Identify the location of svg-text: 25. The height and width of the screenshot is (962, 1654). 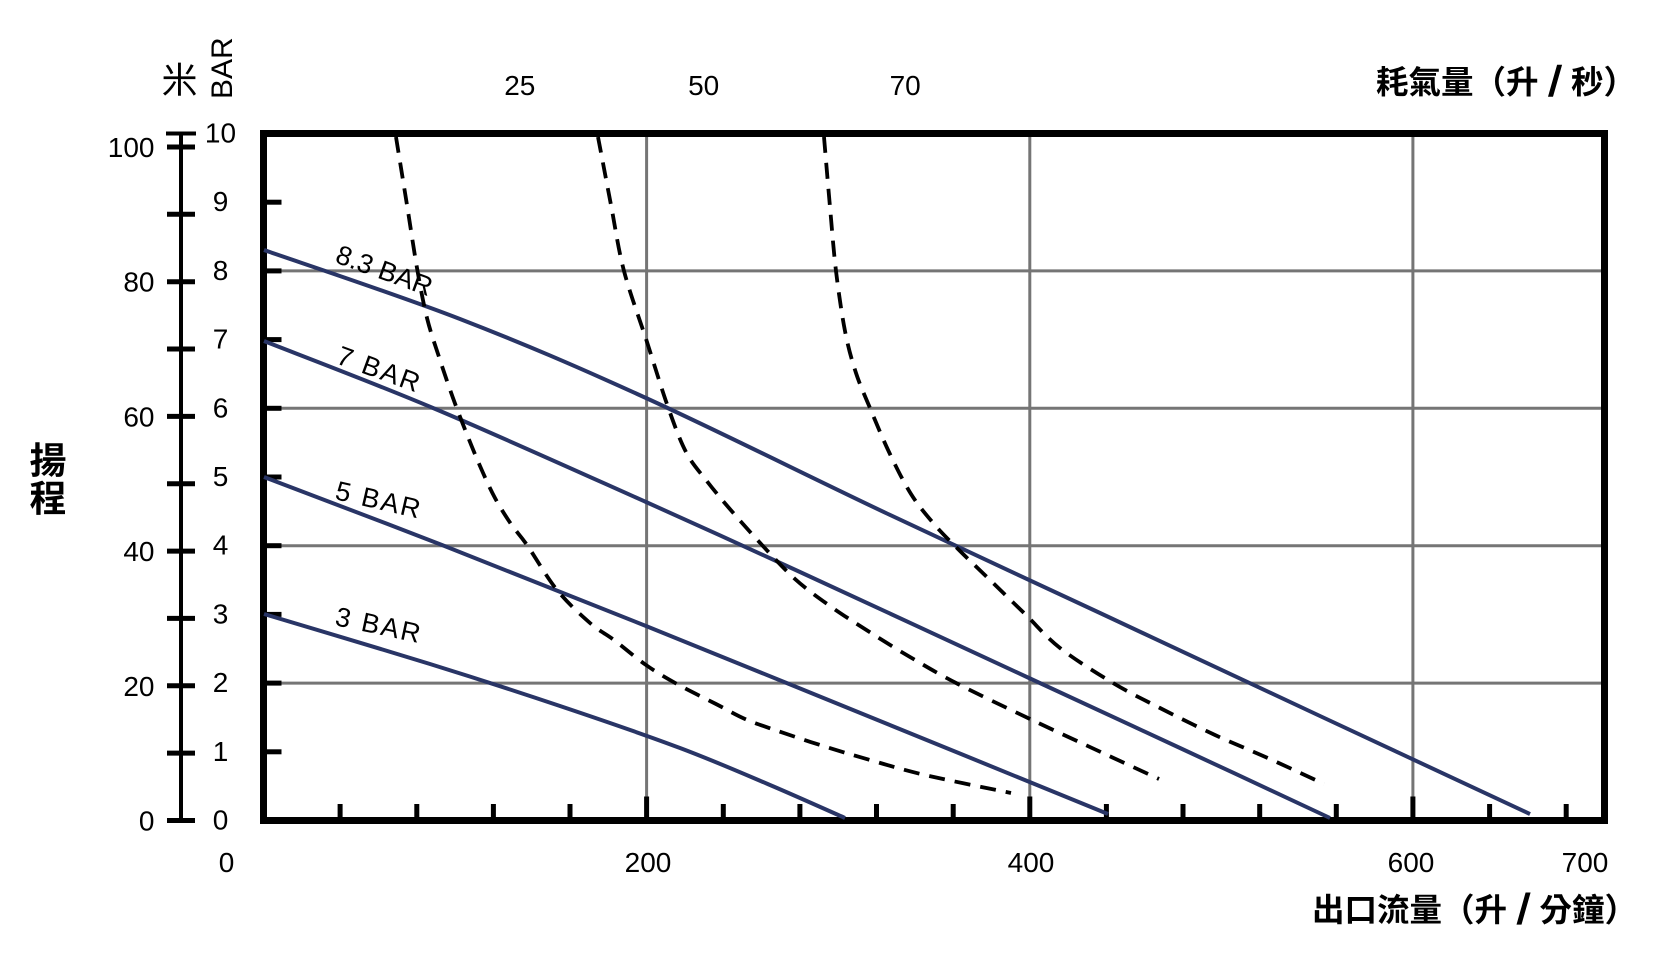
(519, 85).